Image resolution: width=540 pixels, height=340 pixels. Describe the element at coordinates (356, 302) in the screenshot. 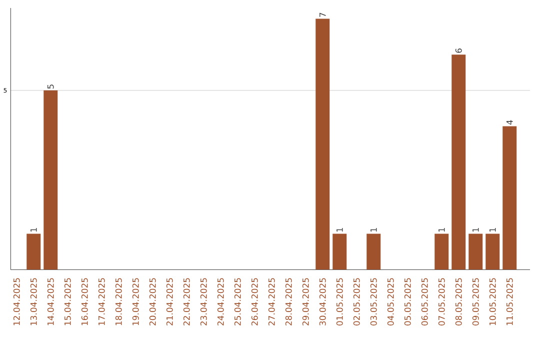

I see `x-tick-label: 02.05.2025` at that location.